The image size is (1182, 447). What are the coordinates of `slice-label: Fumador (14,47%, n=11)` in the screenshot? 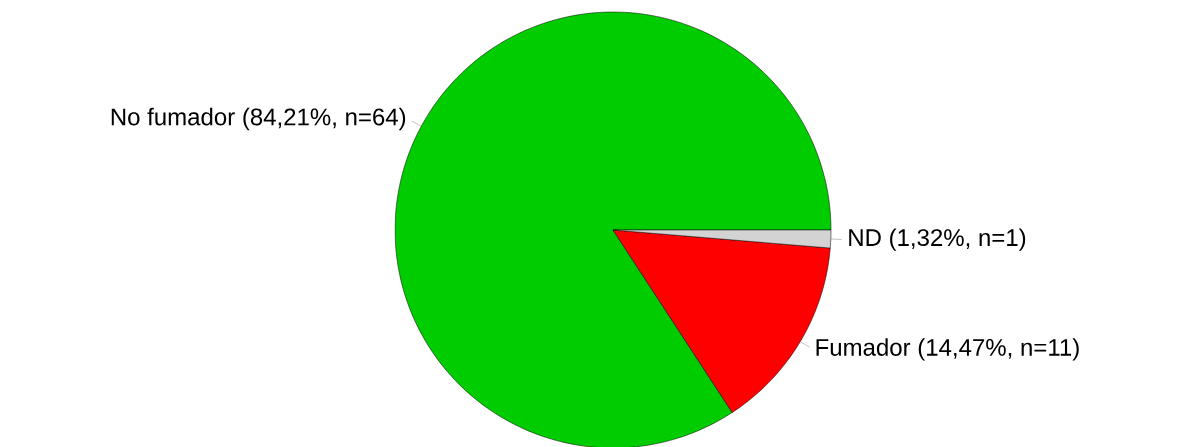 It's located at (947, 349).